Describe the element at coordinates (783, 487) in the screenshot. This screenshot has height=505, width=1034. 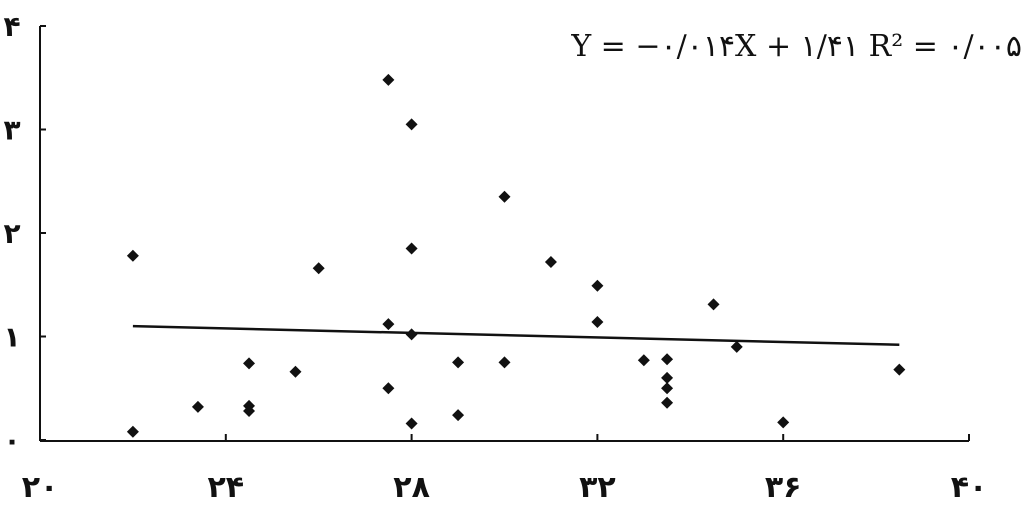
I see `x-axis-tick-label: ۳۶` at that location.